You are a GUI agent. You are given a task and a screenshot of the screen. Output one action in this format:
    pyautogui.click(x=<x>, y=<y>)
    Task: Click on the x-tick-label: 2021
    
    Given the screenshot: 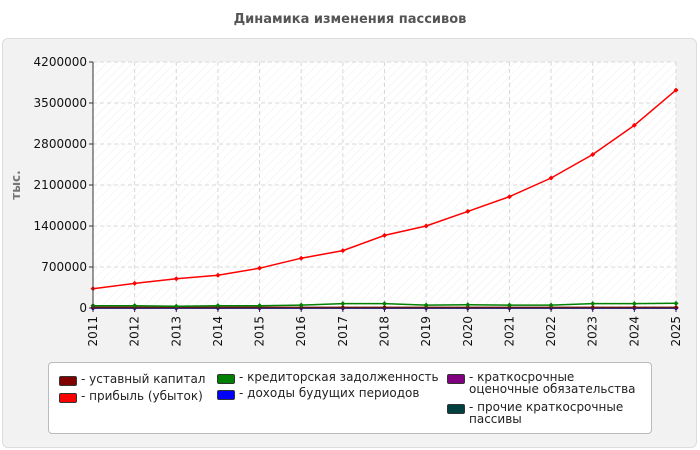 What is the action you would take?
    pyautogui.click(x=509, y=331)
    